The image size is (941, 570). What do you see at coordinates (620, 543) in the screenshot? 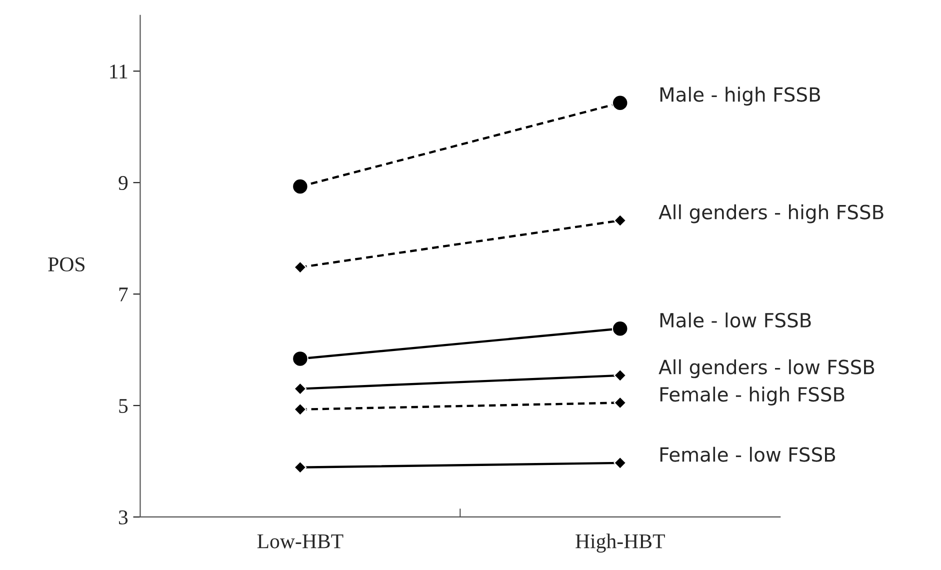
I see `x-tick-label: High-HBT` at bounding box center [620, 543].